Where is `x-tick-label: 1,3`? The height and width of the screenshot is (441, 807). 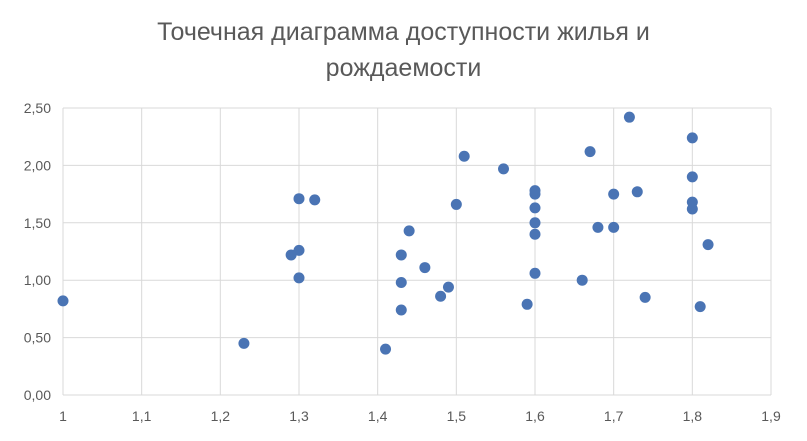
x-tick-label: 1,3 is located at coordinates (299, 416).